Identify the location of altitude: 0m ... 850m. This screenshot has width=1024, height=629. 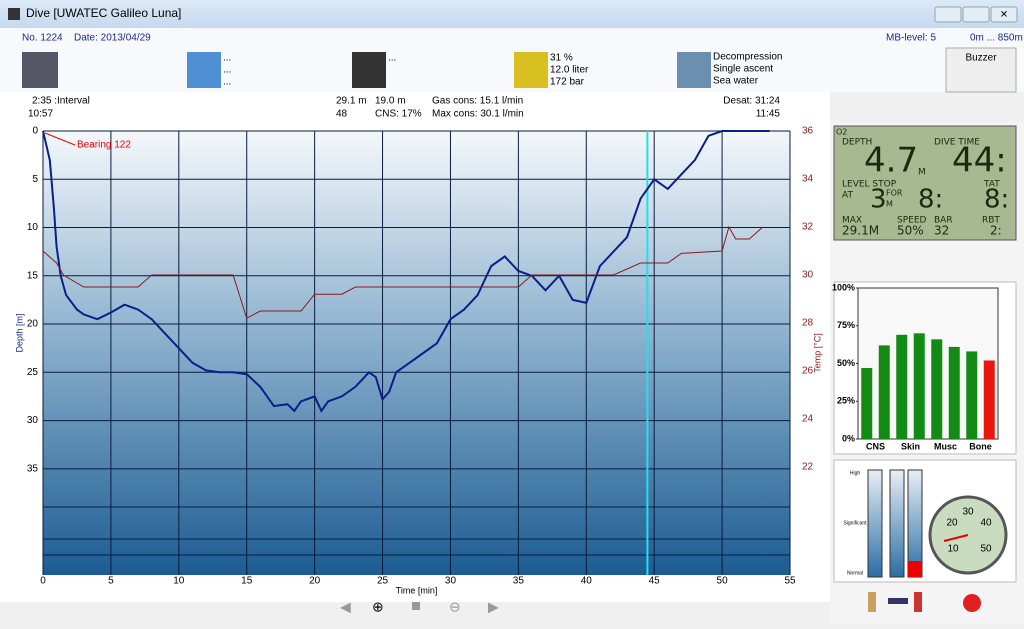
(996, 38).